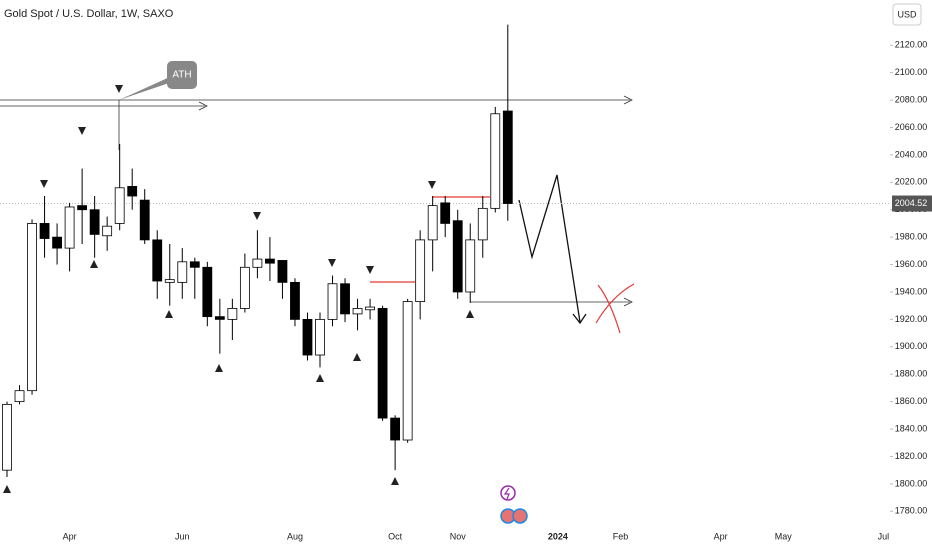 The width and height of the screenshot is (932, 550). What do you see at coordinates (549, 248) in the screenshot?
I see `projection-path` at bounding box center [549, 248].